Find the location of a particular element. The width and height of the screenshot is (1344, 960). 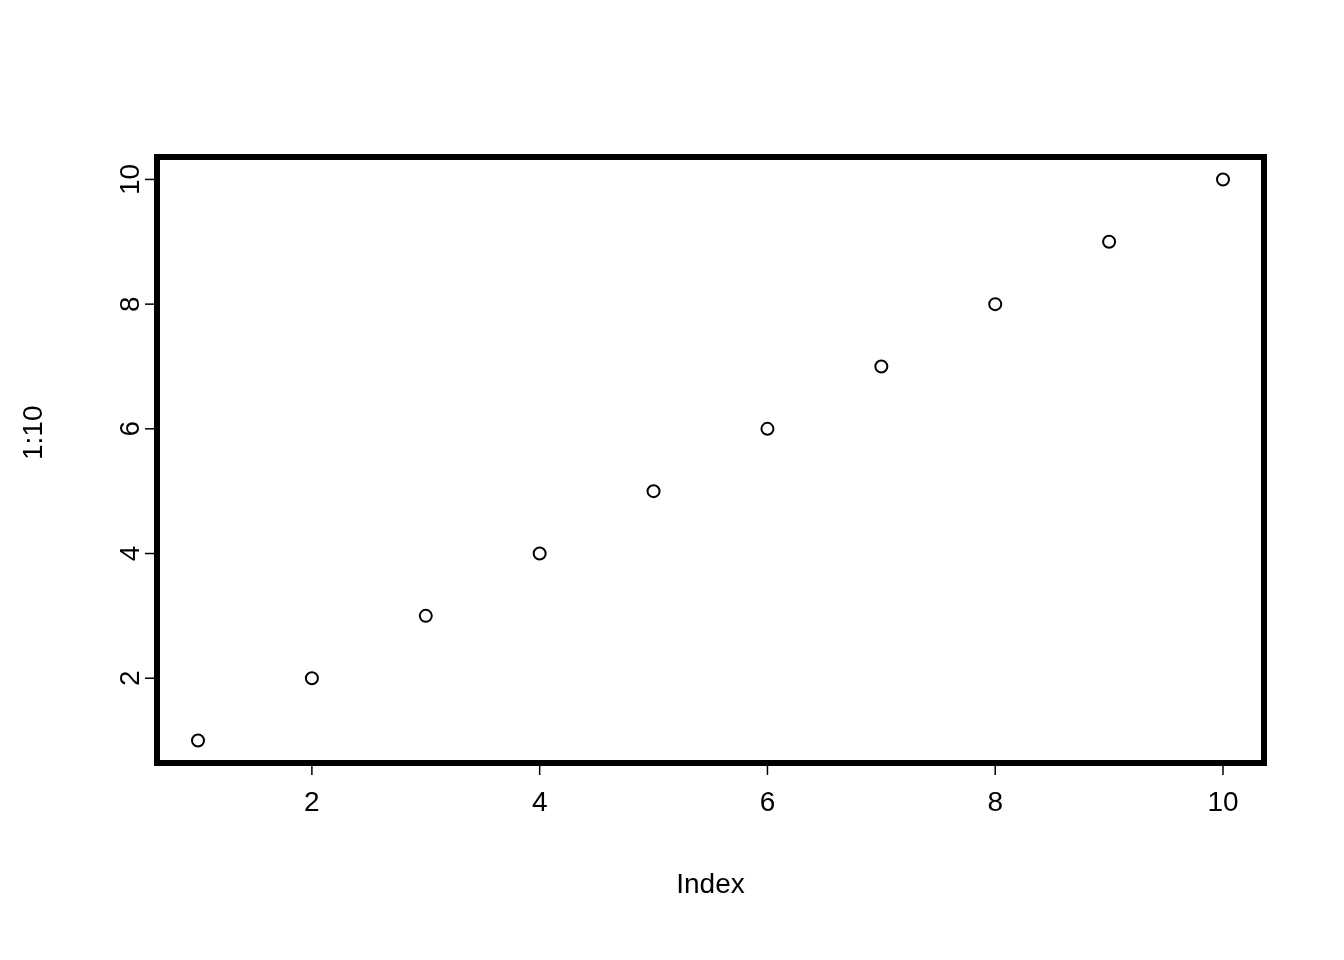

x-tick-label: 4 is located at coordinates (539, 801).